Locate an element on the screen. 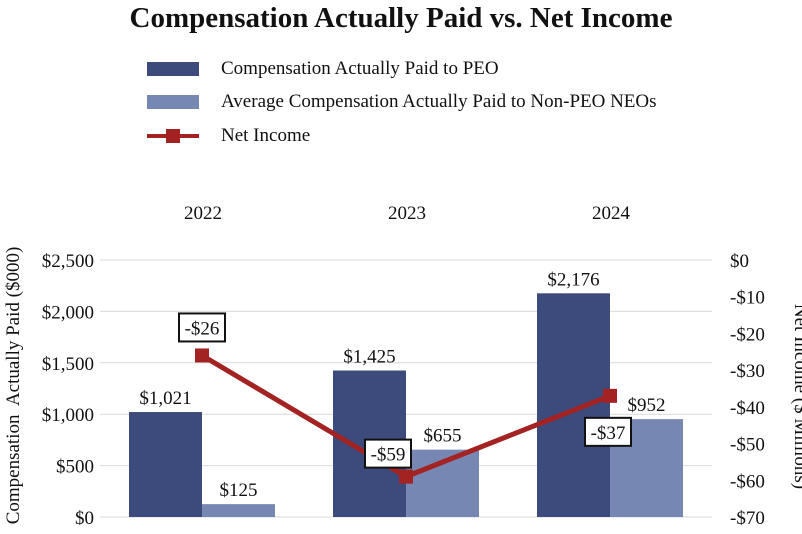 The image size is (802, 534). legend-swatch-non-peo is located at coordinates (173, 102).